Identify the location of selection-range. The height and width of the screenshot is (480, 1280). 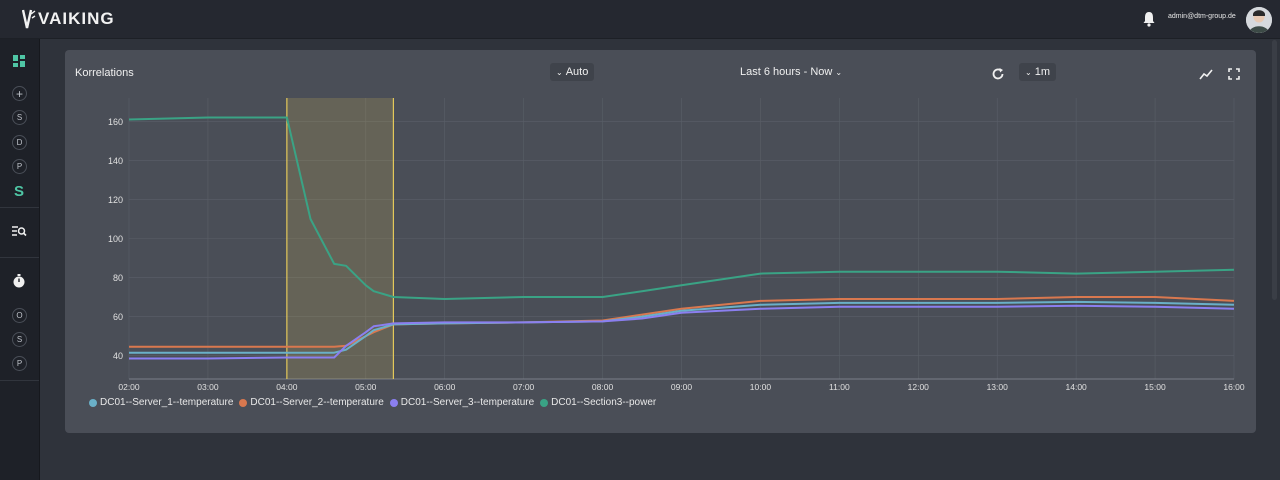
(340, 238).